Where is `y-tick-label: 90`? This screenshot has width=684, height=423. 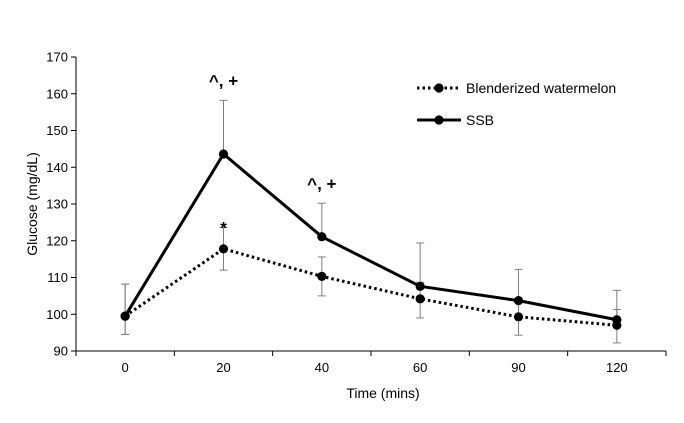 y-tick-label: 90 is located at coordinates (61, 351).